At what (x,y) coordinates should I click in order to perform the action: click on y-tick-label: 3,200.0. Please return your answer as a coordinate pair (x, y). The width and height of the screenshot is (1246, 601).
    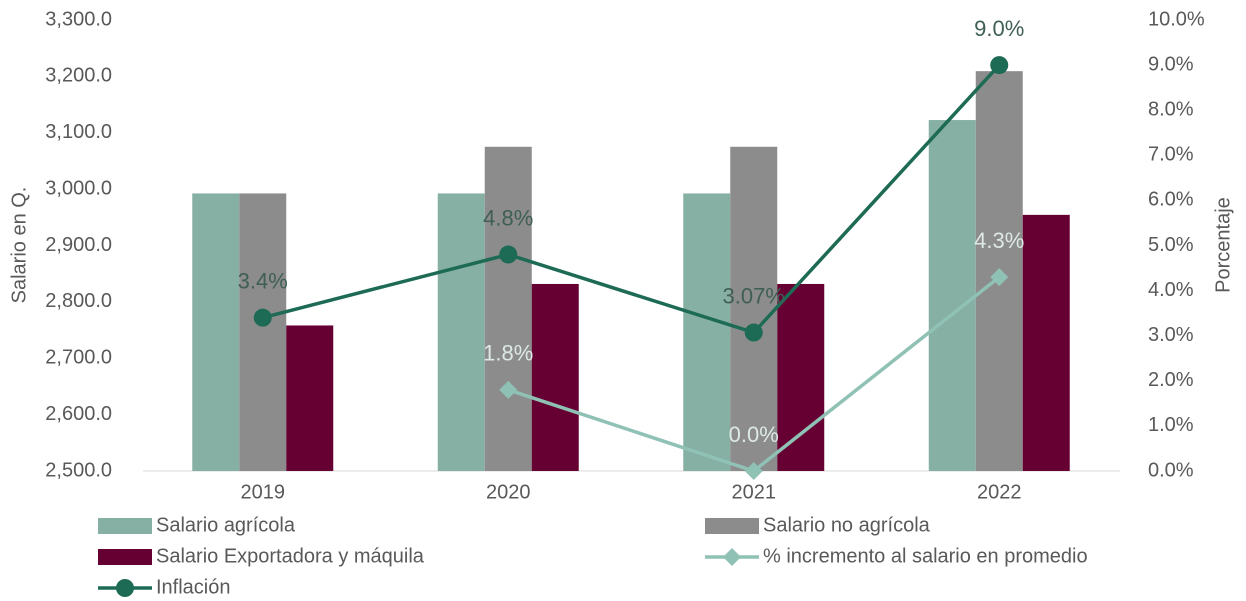
    Looking at the image, I should click on (78, 76).